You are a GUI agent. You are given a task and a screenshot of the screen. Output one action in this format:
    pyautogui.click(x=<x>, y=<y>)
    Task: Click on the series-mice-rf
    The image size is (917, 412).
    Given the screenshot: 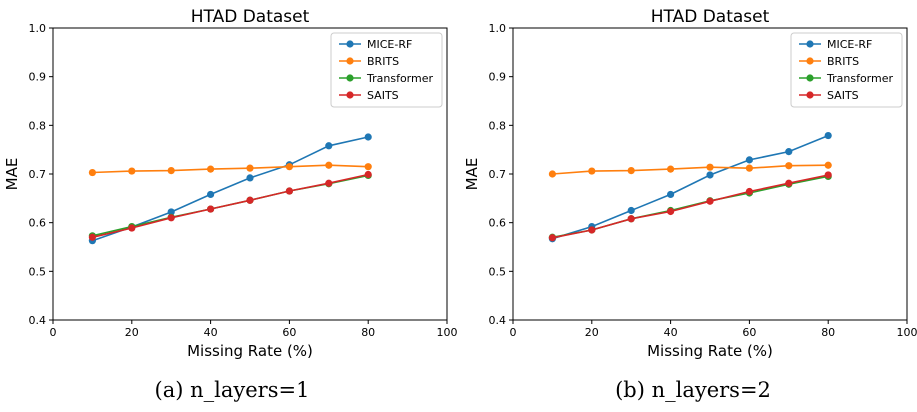 What is the action you would take?
    pyautogui.click(x=690, y=187)
    